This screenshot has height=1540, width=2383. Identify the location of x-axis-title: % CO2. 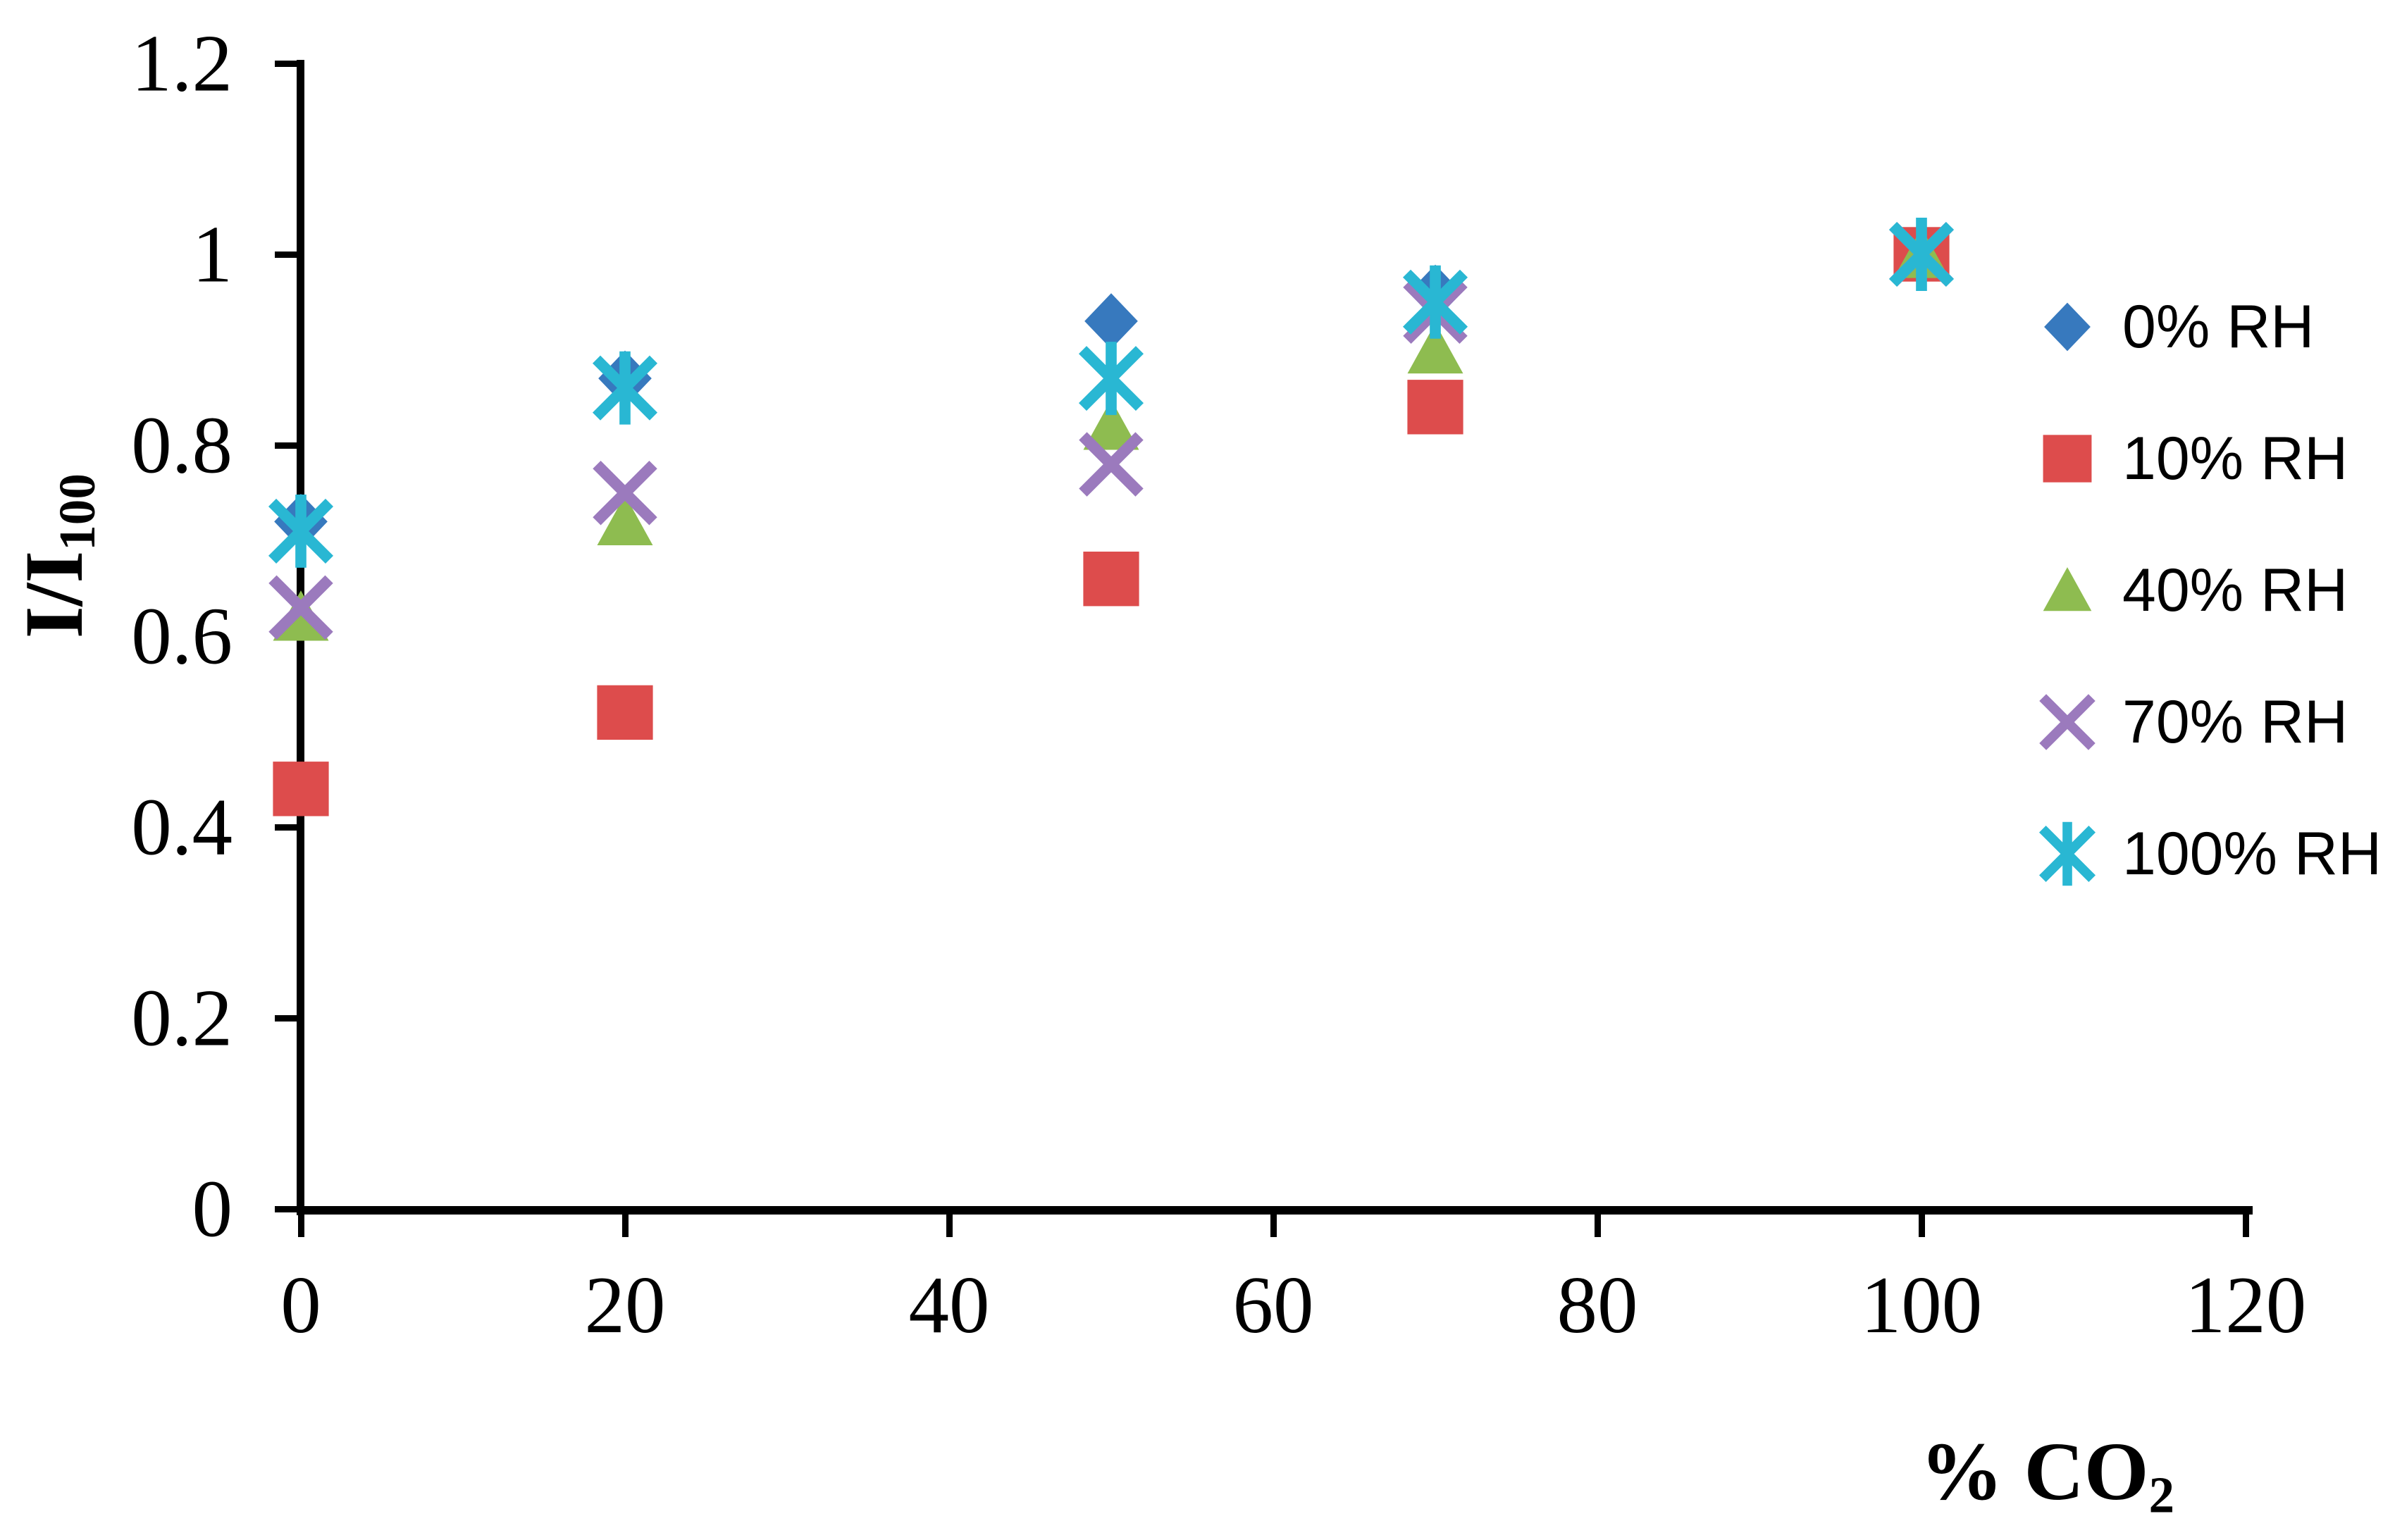
(2096, 1477).